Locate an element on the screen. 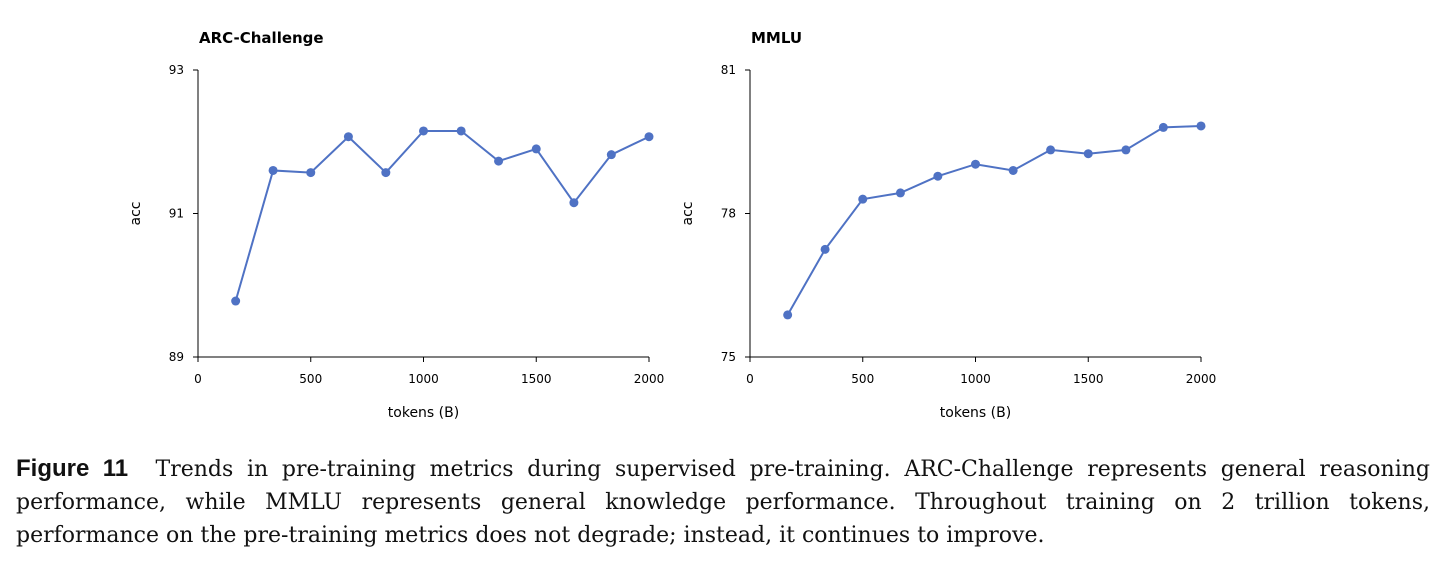  chart-title: ARC-Challenge is located at coordinates (261, 38).